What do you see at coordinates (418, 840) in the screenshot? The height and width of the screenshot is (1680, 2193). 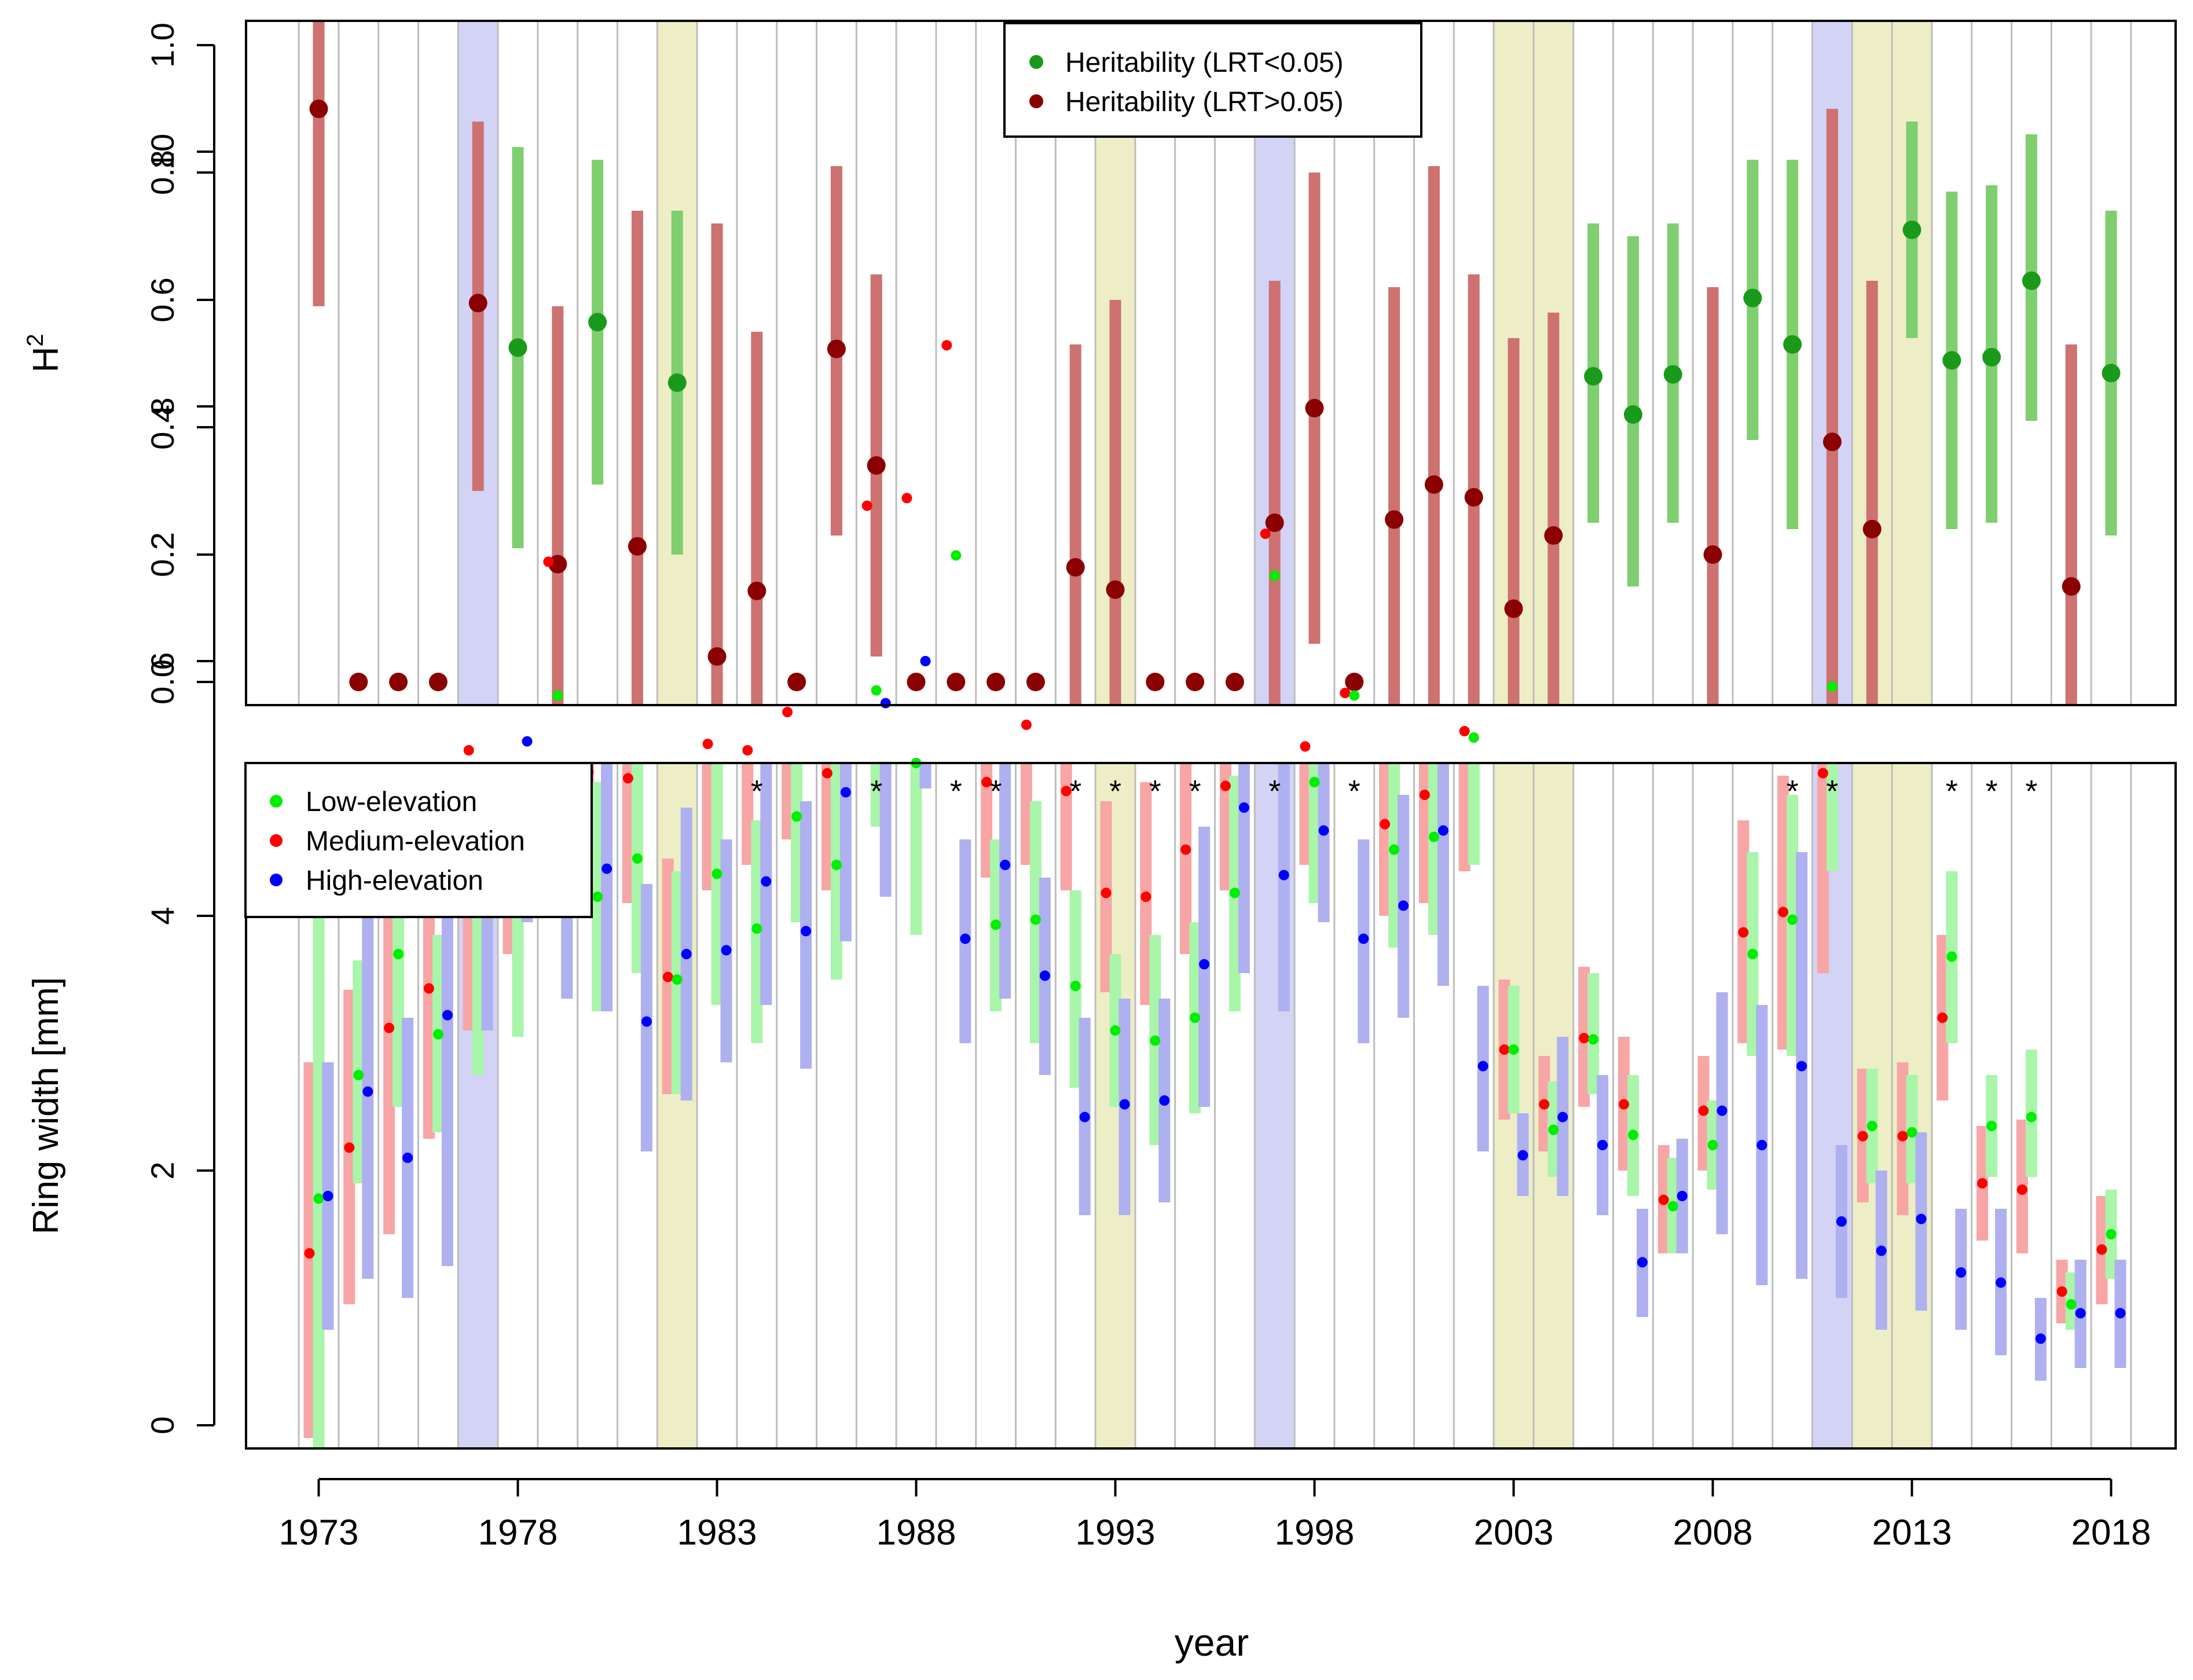 I see `bottom-legend-box` at bounding box center [418, 840].